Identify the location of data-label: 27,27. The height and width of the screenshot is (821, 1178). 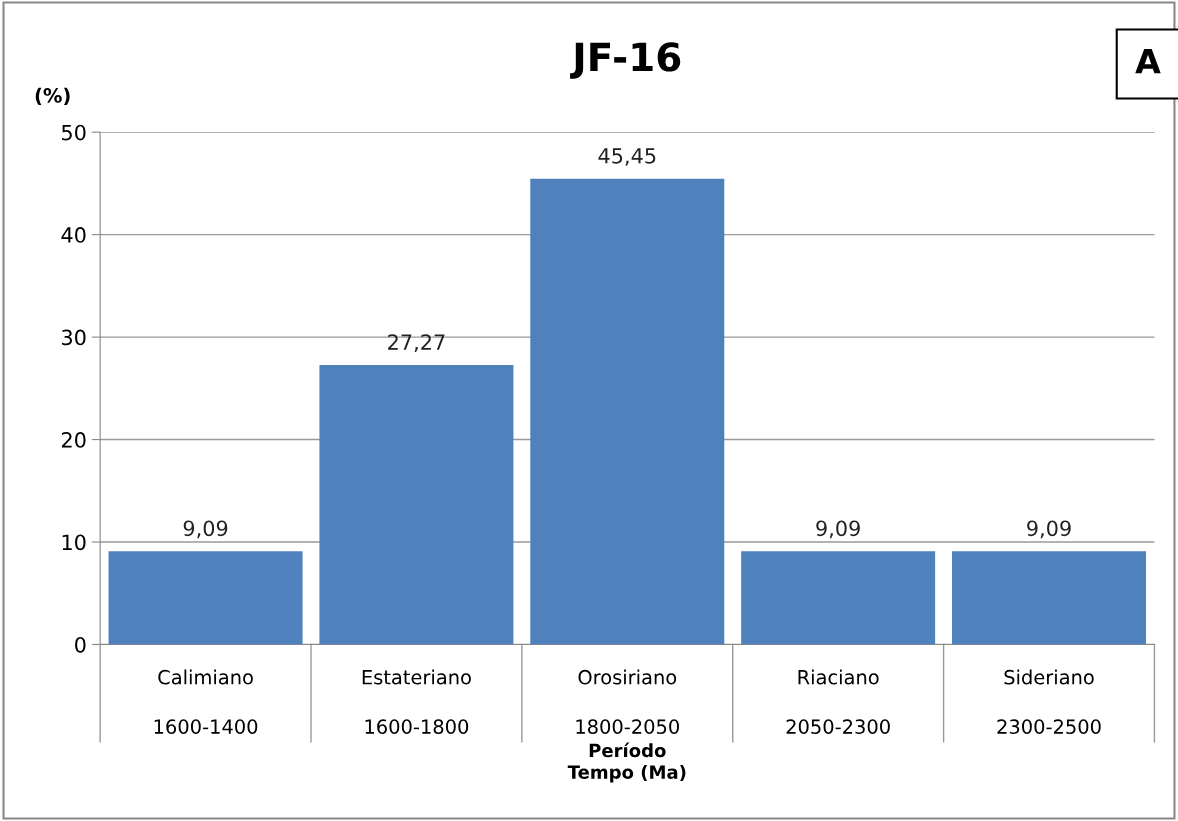
(416, 343).